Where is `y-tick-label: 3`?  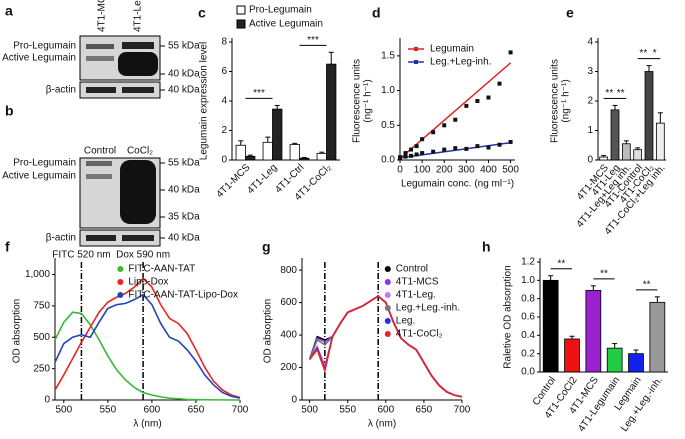 y-tick-label: 3 is located at coordinates (590, 71).